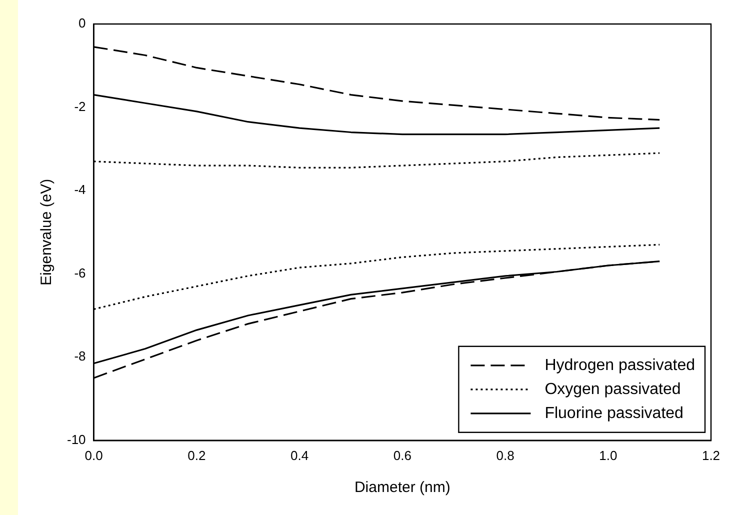 The height and width of the screenshot is (515, 731). I want to click on x-tick-label: 0.2, so click(197, 455).